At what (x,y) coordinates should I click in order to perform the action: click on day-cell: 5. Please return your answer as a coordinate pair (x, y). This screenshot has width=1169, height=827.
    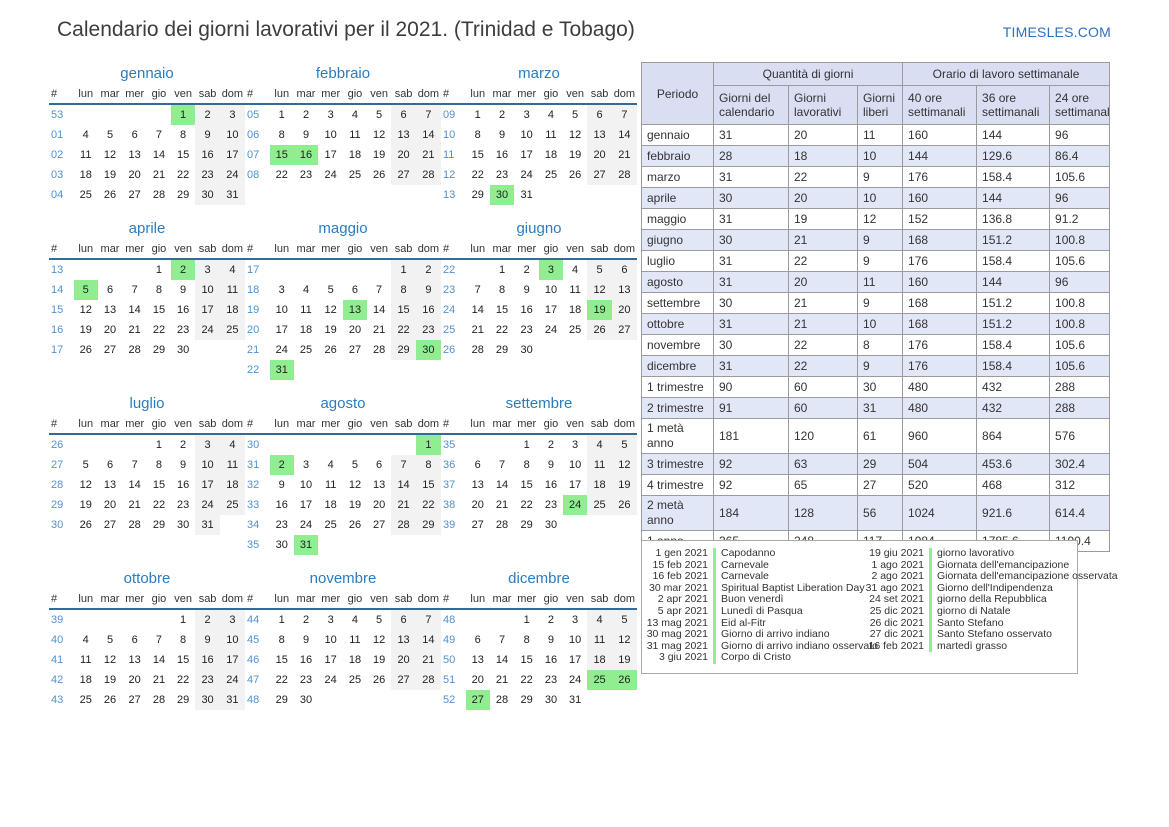
    Looking at the image, I should click on (355, 465).